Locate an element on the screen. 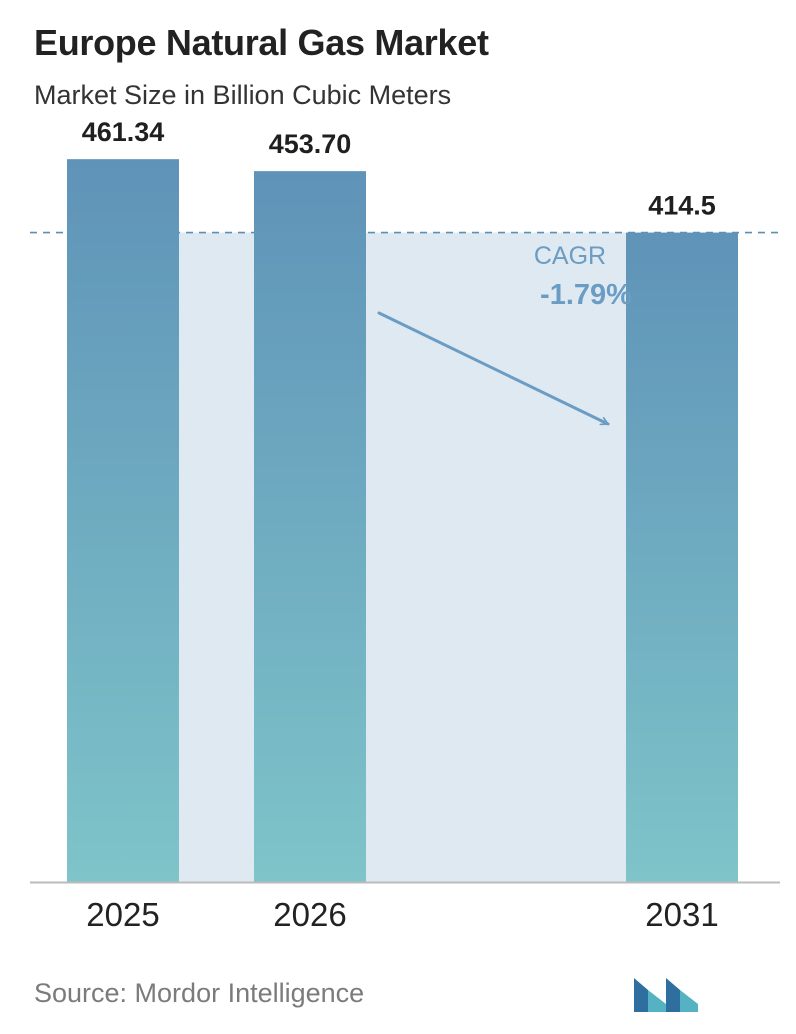 This screenshot has width=796, height=1034. mordor-intelligence-logo-icon is located at coordinates (666, 995).